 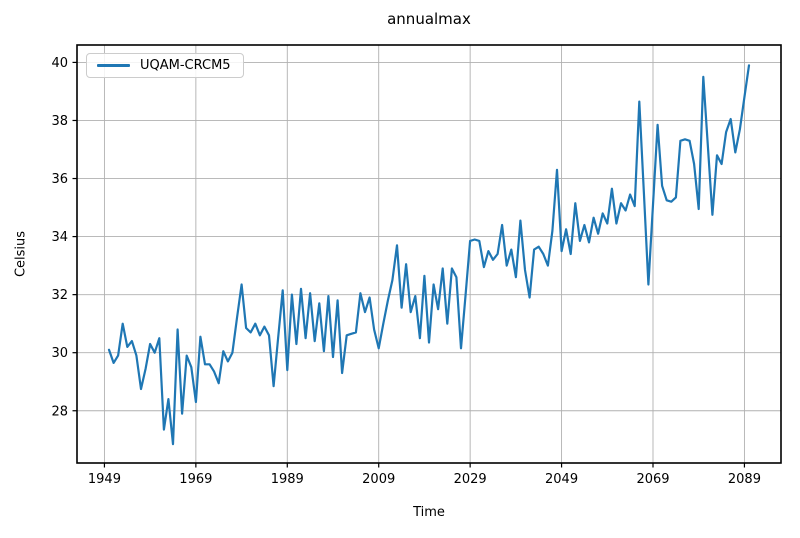 What do you see at coordinates (21, 254) in the screenshot?
I see `y-axis-label: Celsius` at bounding box center [21, 254].